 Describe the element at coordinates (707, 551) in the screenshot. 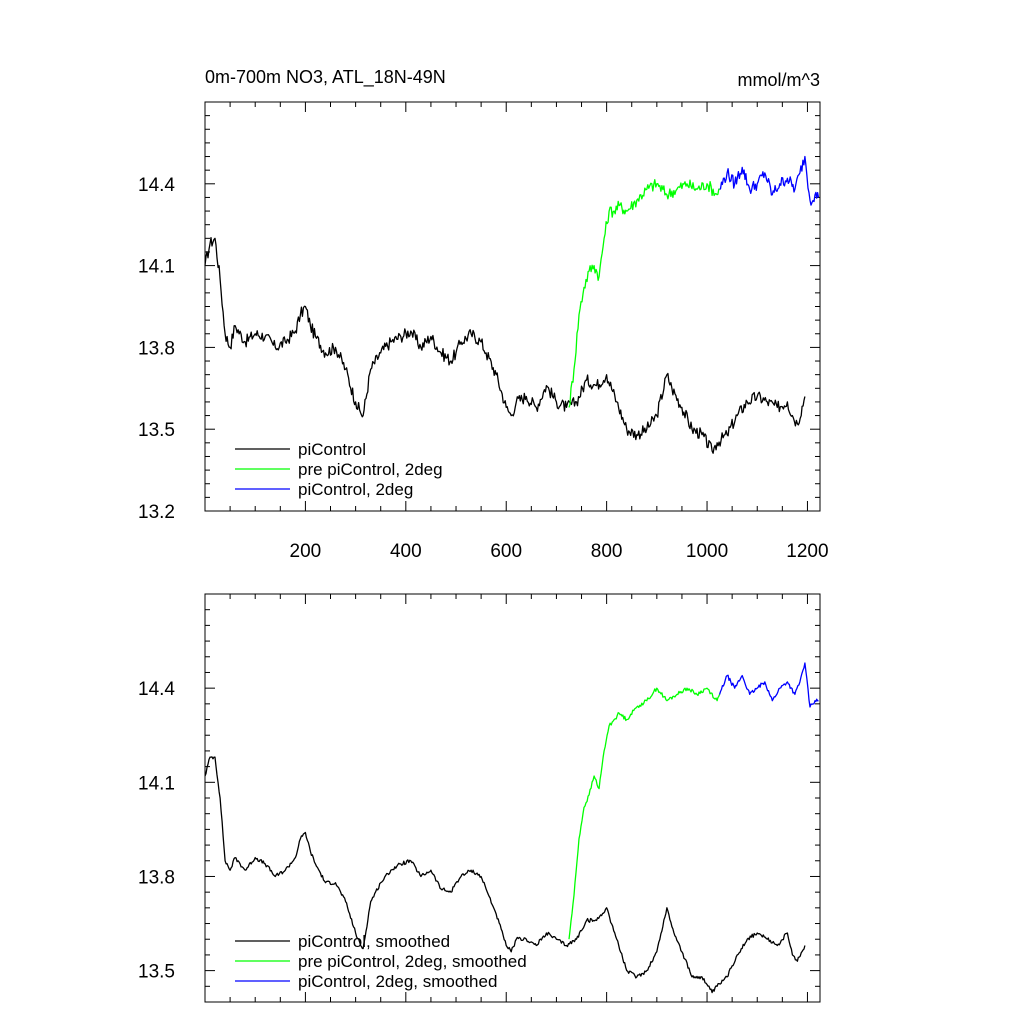

I see `x-tick-label: 1000` at that location.